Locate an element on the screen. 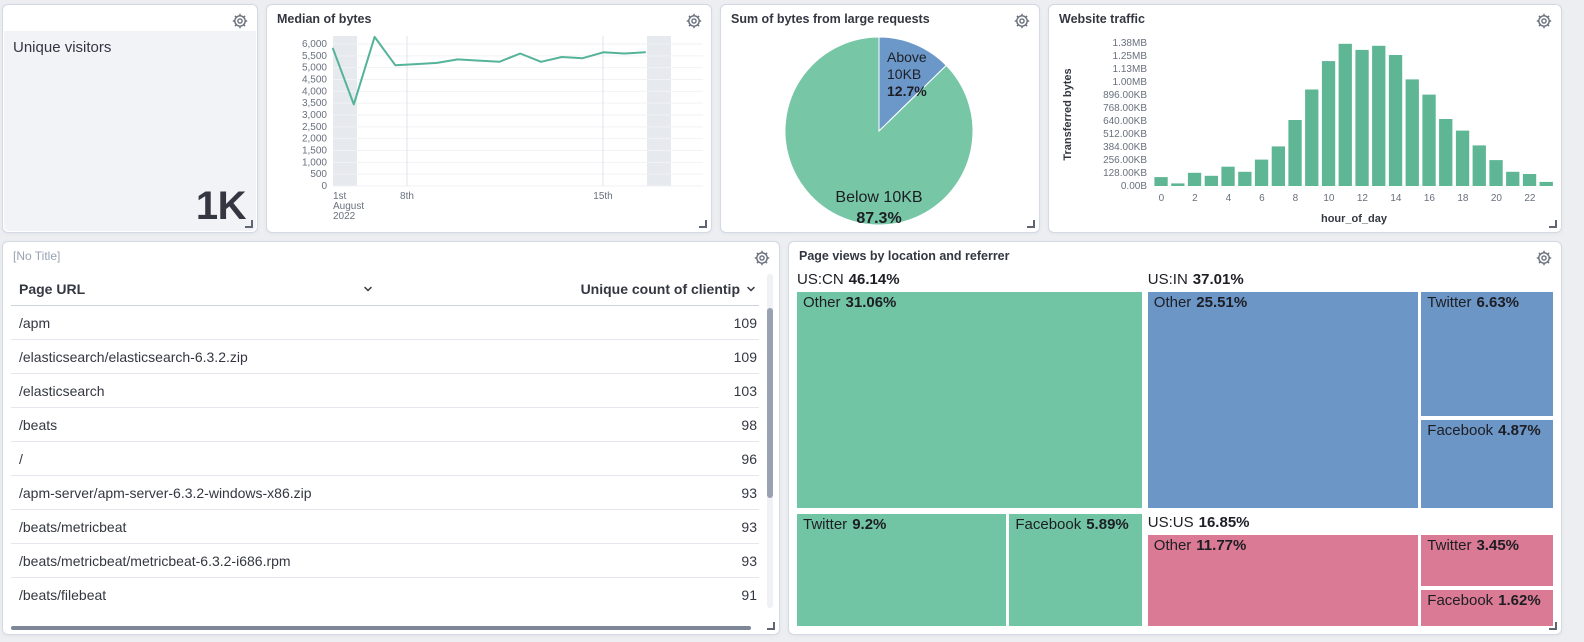 This screenshot has width=1584, height=642. page-url-cell: /beats/filebeat is located at coordinates (63, 594).